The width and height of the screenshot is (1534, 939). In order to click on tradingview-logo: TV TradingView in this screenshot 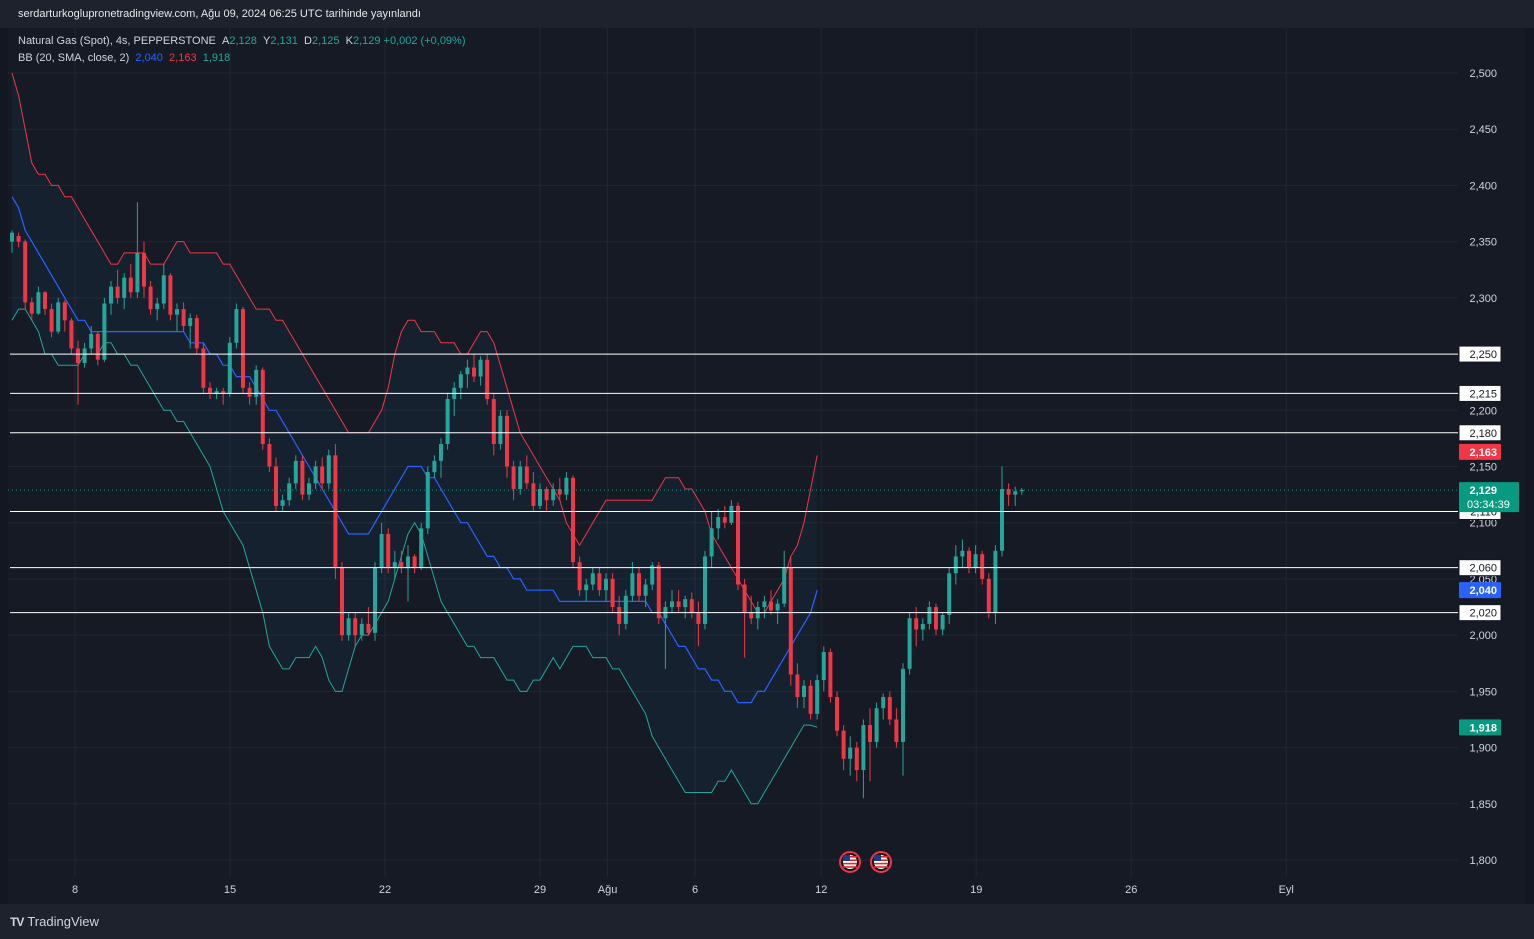, I will do `click(54, 921)`.